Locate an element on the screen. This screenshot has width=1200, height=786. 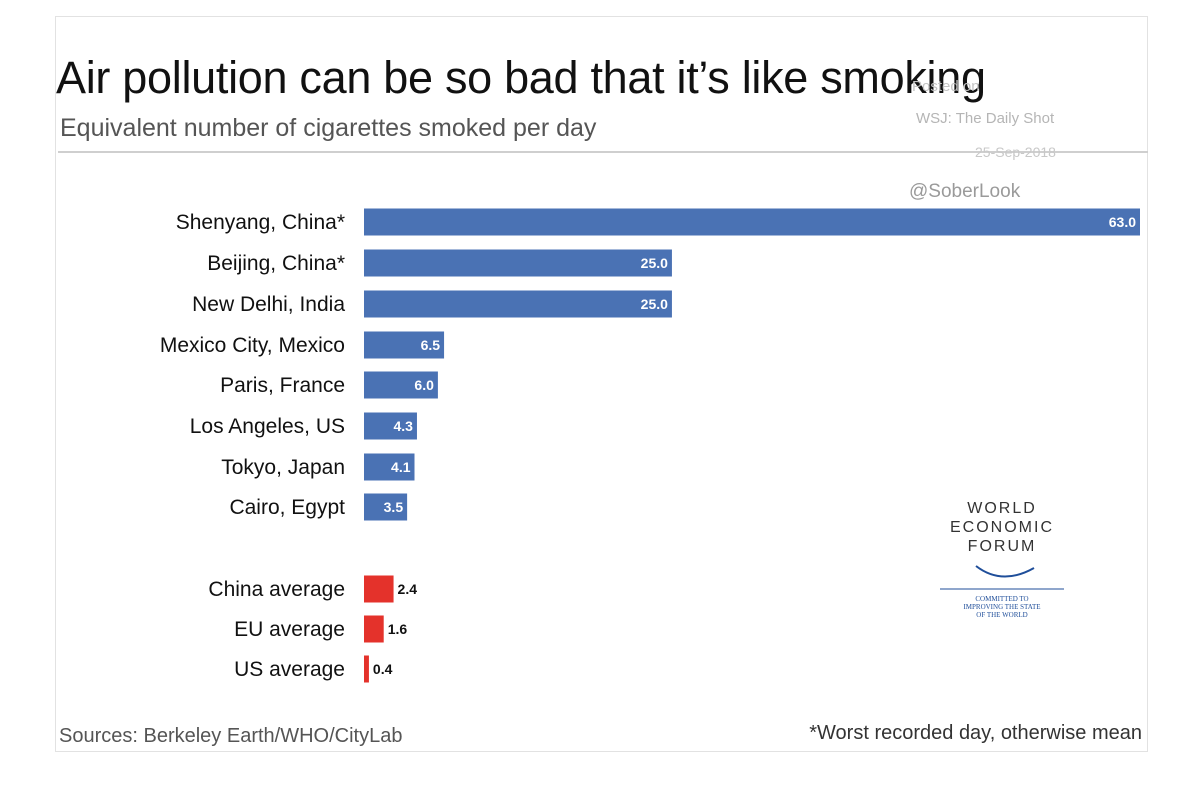
sources-note: Sources: Berkeley Earth/WHO/CityLab is located at coordinates (231, 736).